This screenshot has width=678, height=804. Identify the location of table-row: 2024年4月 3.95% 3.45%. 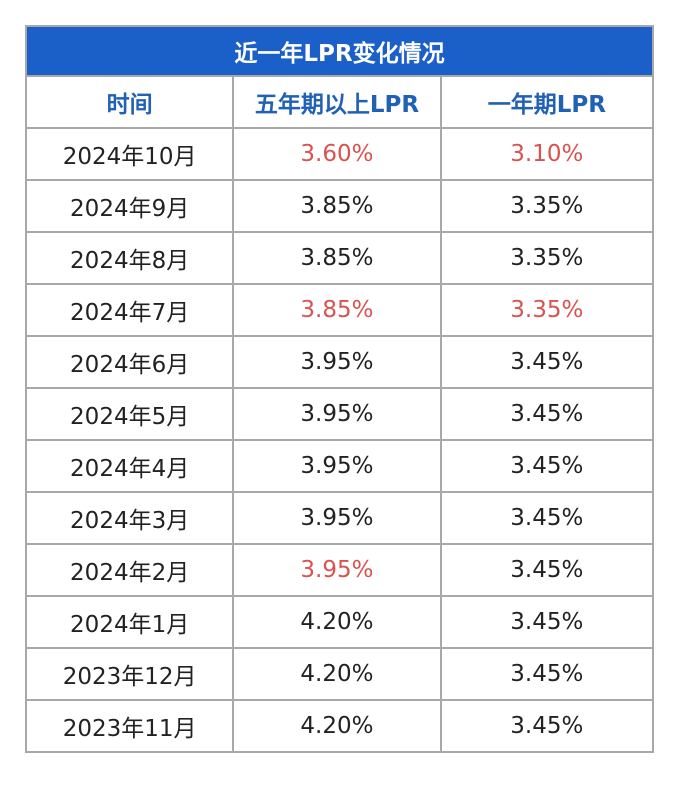
(339, 466).